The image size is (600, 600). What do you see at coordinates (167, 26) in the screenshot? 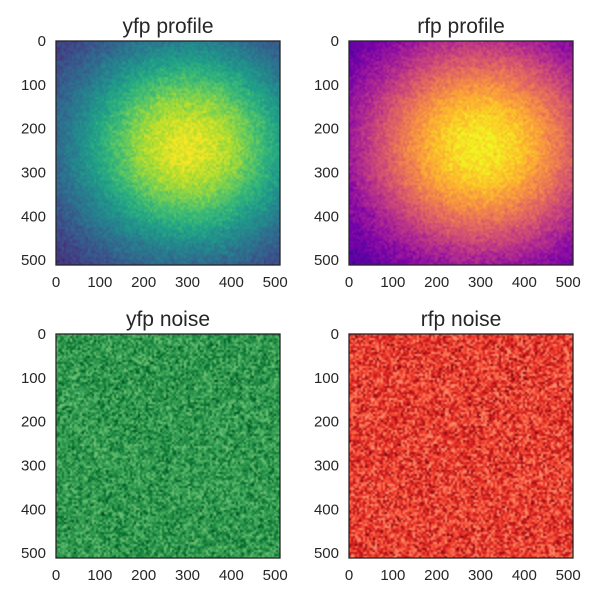
I see `panel-title: yfp profile` at bounding box center [167, 26].